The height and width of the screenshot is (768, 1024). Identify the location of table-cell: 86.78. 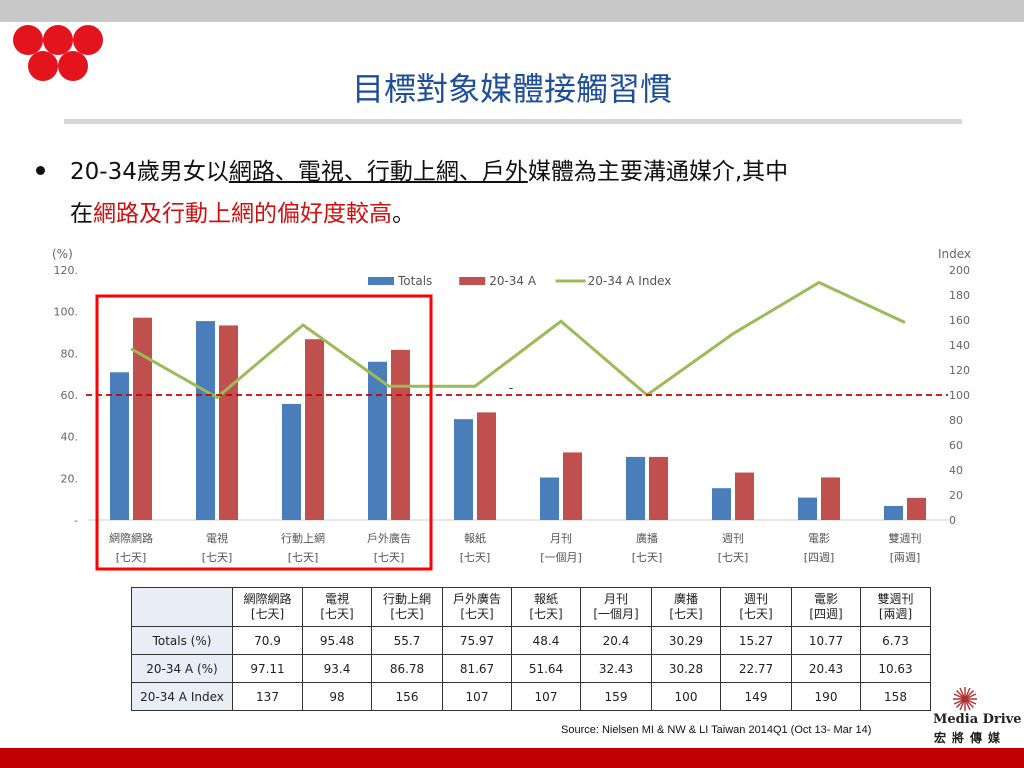
(407, 668).